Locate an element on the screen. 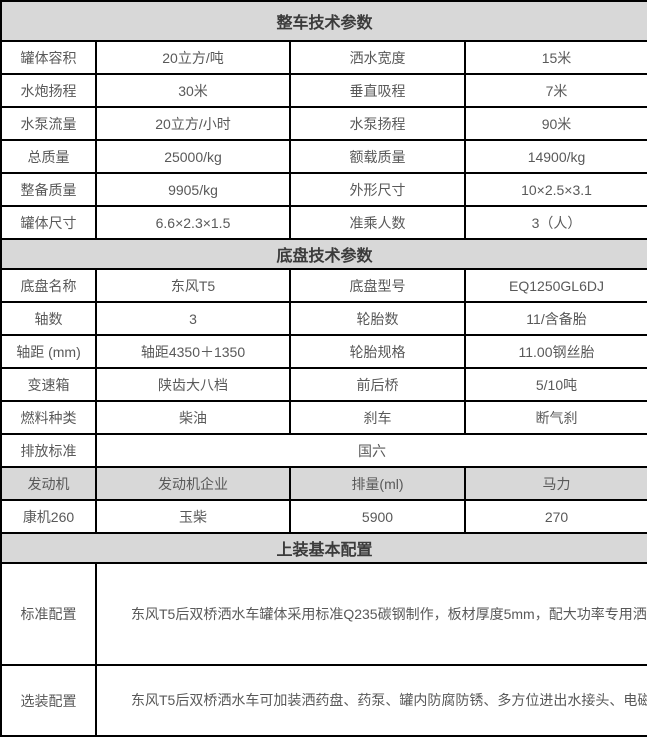  spec-value: 30米 is located at coordinates (193, 90).